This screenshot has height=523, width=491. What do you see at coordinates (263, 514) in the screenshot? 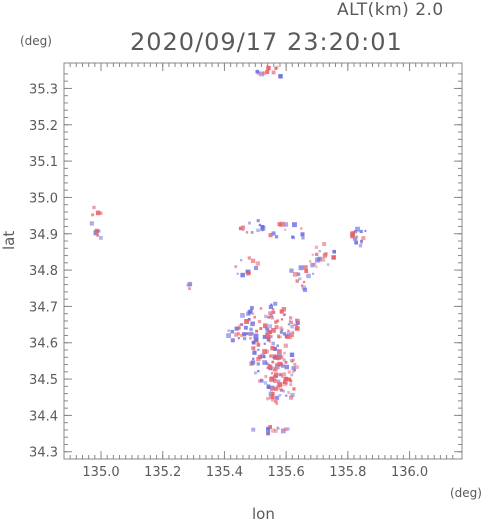
I see `x-axis-label: lon` at bounding box center [263, 514].